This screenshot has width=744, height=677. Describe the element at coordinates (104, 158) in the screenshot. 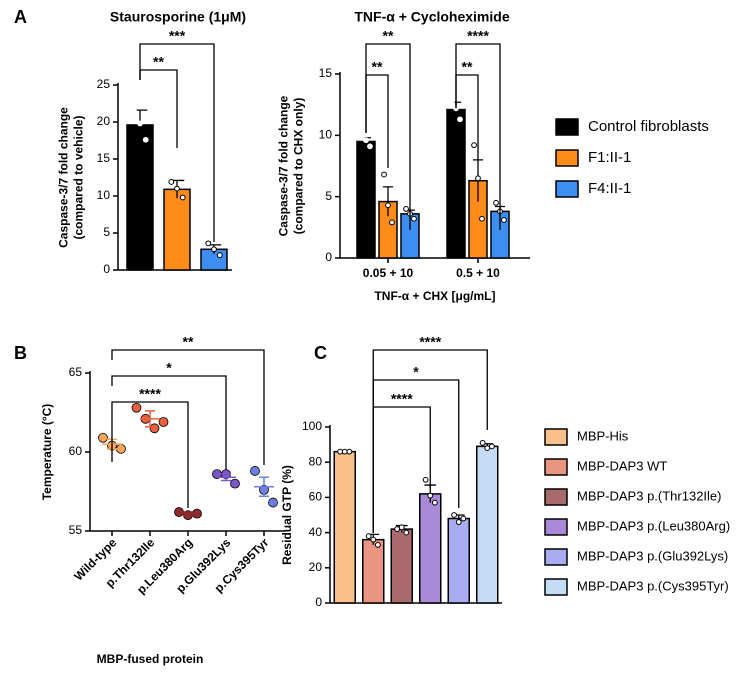

I see `y-tick-label: 15` at that location.